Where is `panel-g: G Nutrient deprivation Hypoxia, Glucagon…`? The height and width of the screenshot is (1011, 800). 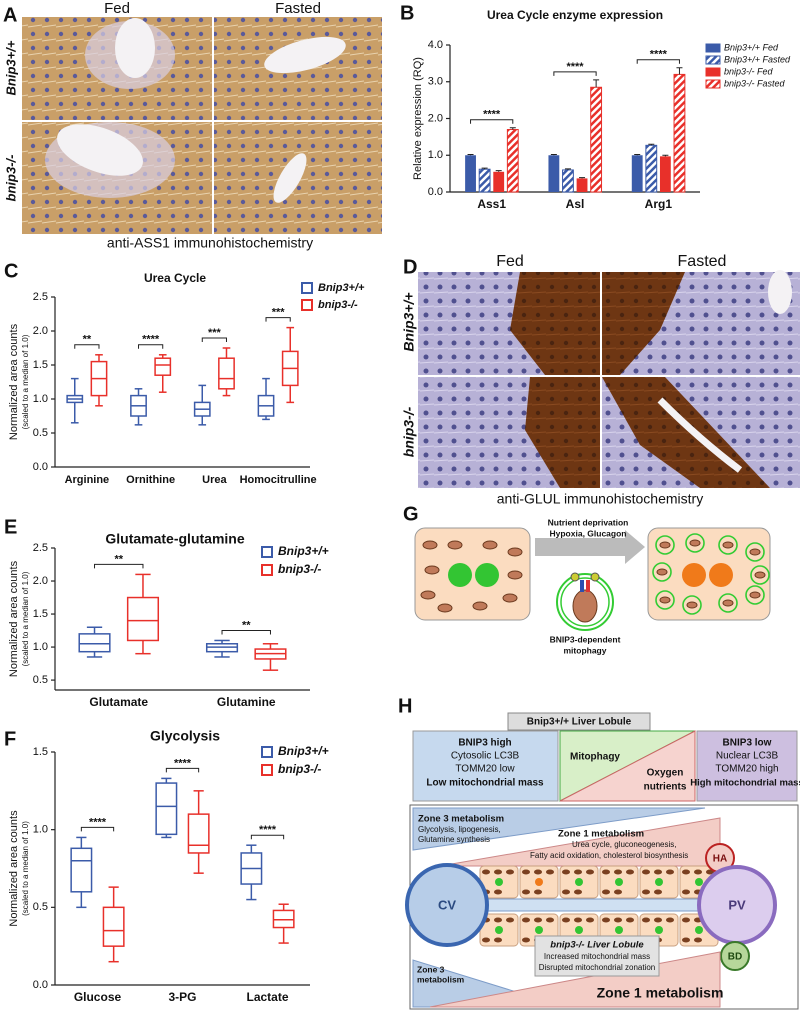 panel-g: G Nutrient deprivation Hypoxia, Glucagon… is located at coordinates (587, 579).